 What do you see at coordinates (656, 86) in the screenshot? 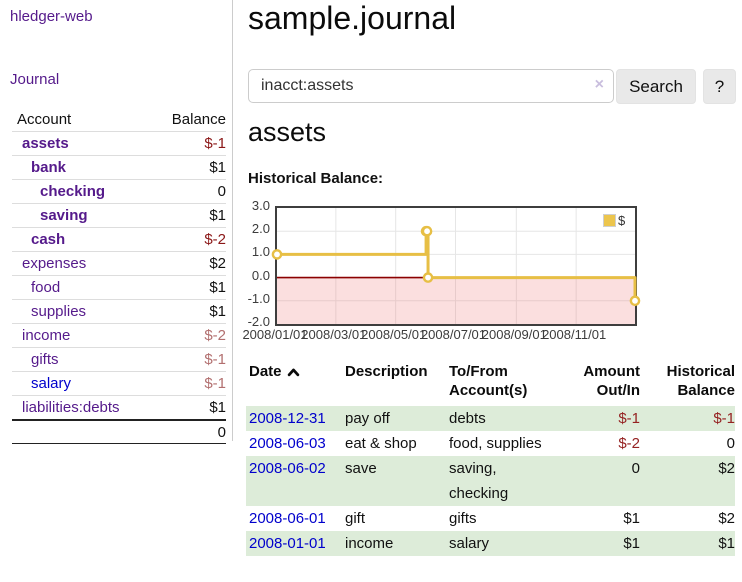
I see `search-button: Search` at bounding box center [656, 86].